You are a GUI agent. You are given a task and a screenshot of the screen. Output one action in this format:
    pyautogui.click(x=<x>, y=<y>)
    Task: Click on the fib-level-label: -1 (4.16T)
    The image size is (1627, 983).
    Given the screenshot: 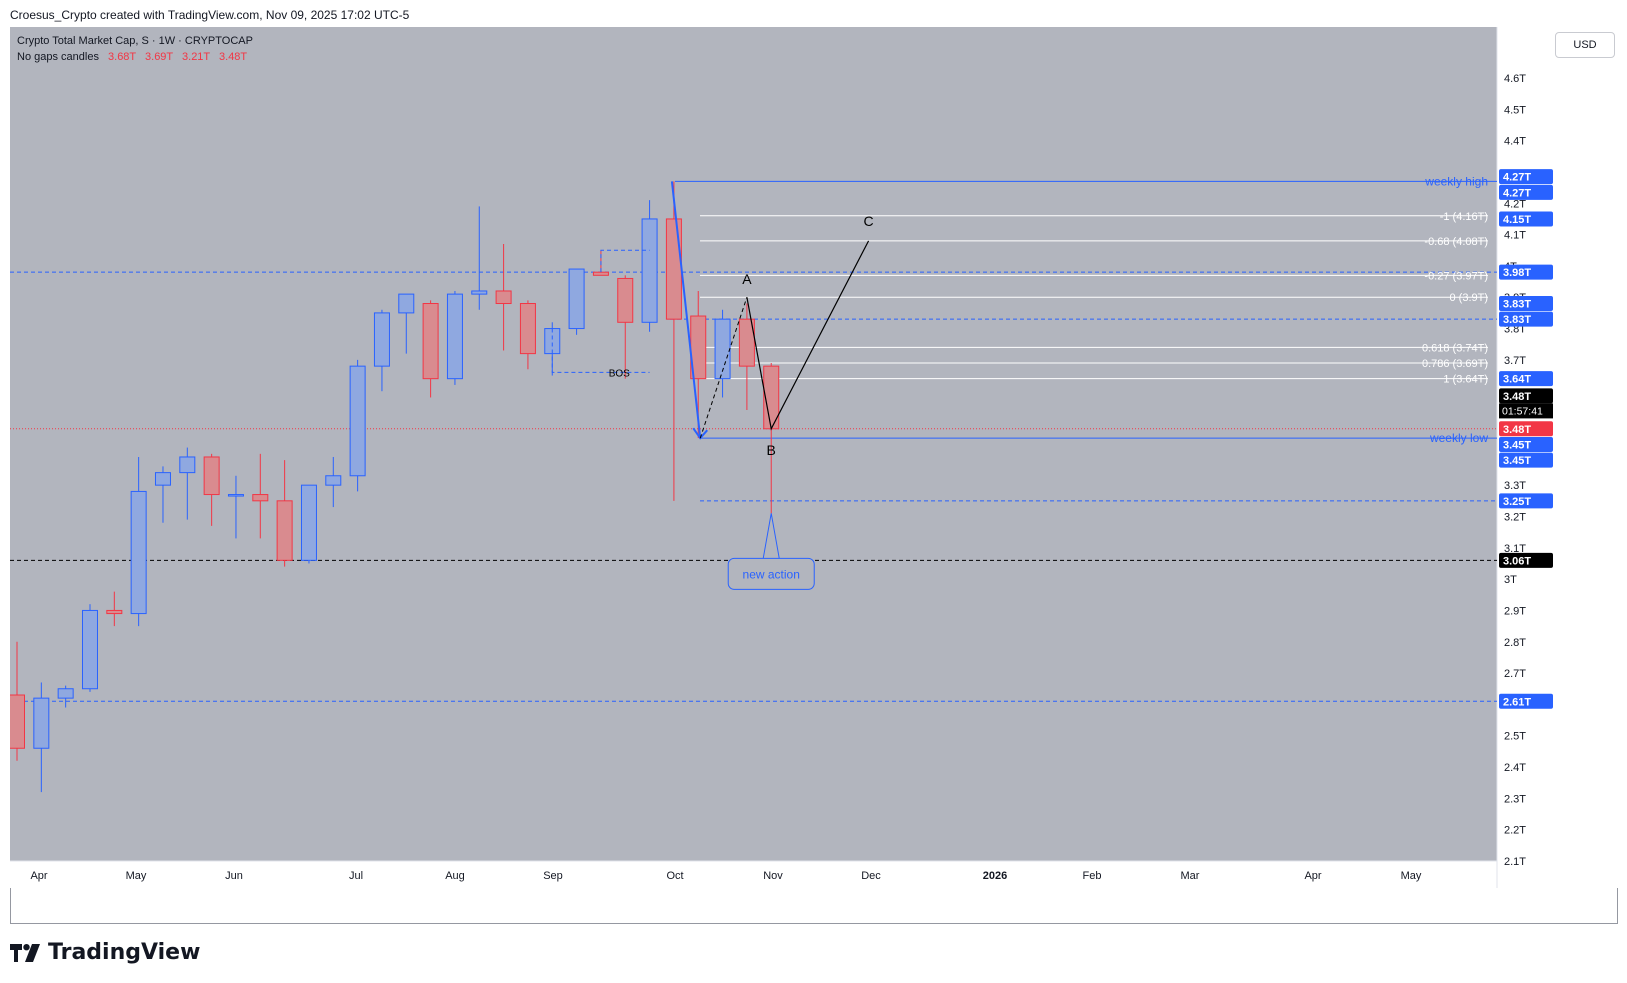 What is the action you would take?
    pyautogui.click(x=1464, y=217)
    